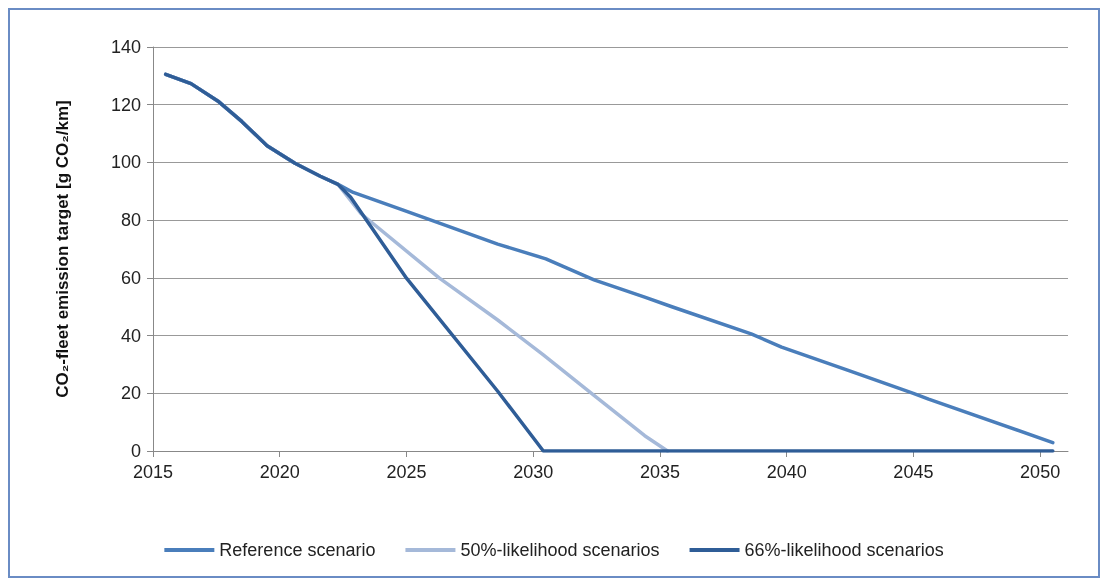 The height and width of the screenshot is (586, 1108). Describe the element at coordinates (844, 550) in the screenshot. I see `legend-label: 66%-likelihood scenarios` at that location.